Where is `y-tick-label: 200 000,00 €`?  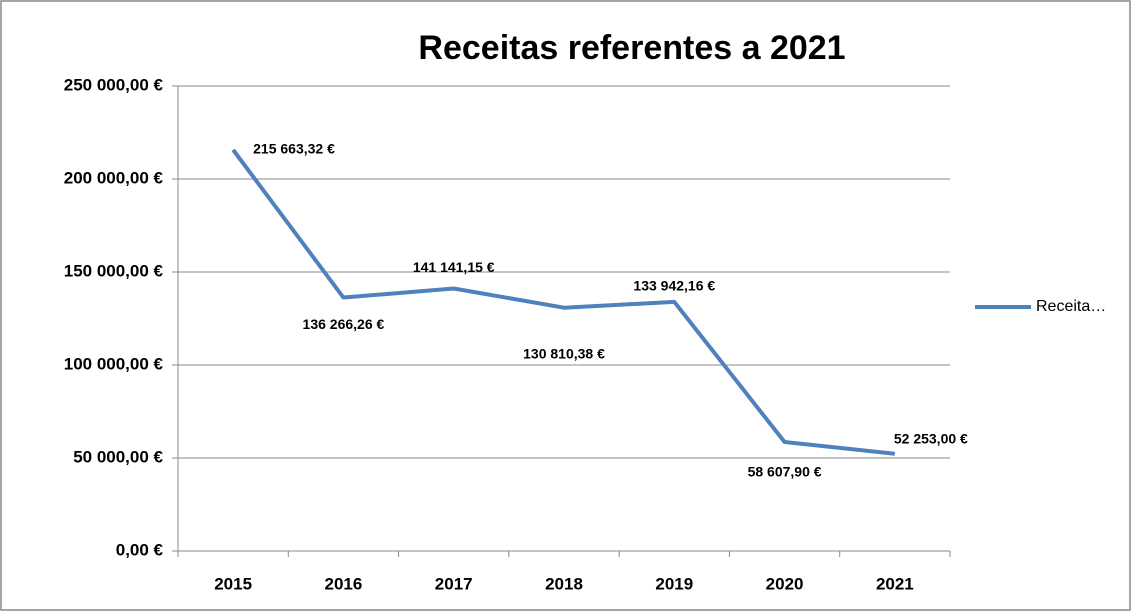
y-tick-label: 200 000,00 € is located at coordinates (114, 177).